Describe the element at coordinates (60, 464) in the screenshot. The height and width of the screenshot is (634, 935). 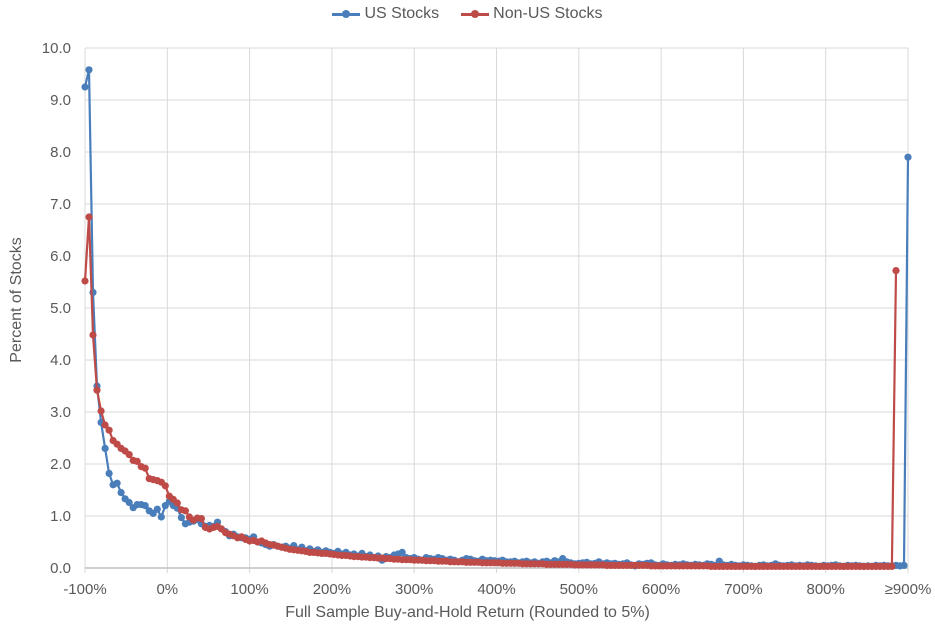
I see `y-tick-label: 2.0` at that location.